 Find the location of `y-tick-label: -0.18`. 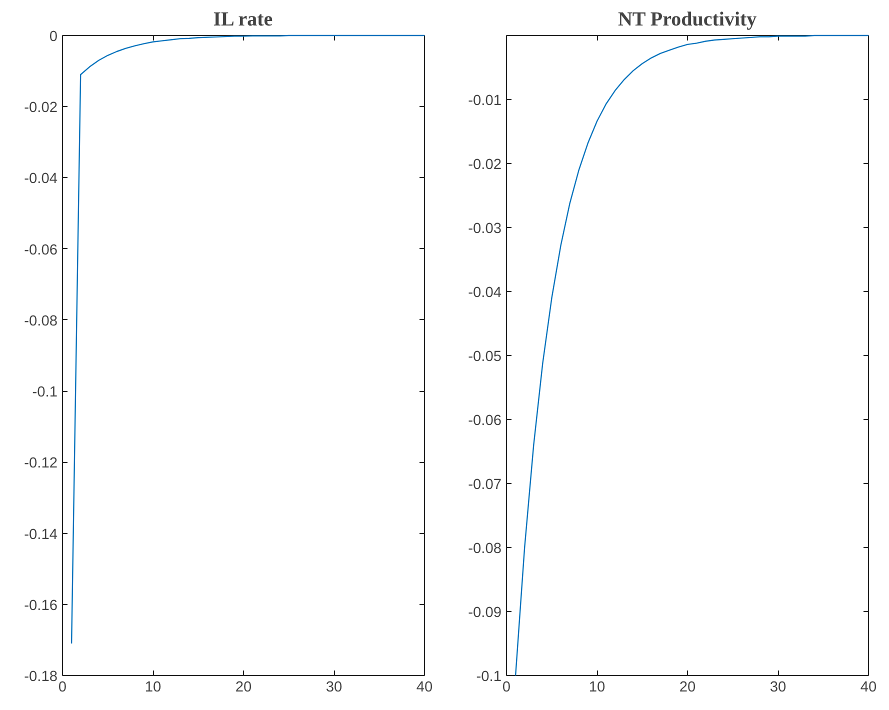

y-tick-label: -0.18 is located at coordinates (41, 677).